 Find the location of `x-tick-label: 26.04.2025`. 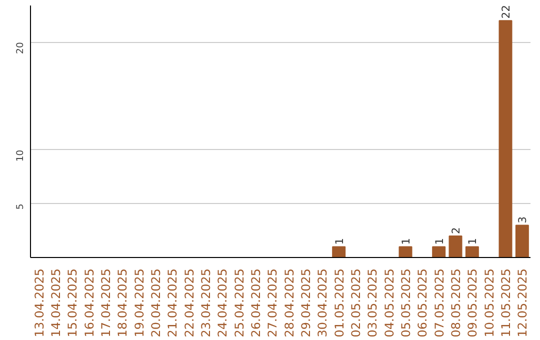

x-tick-label: 26.04.2025 is located at coordinates (256, 303).